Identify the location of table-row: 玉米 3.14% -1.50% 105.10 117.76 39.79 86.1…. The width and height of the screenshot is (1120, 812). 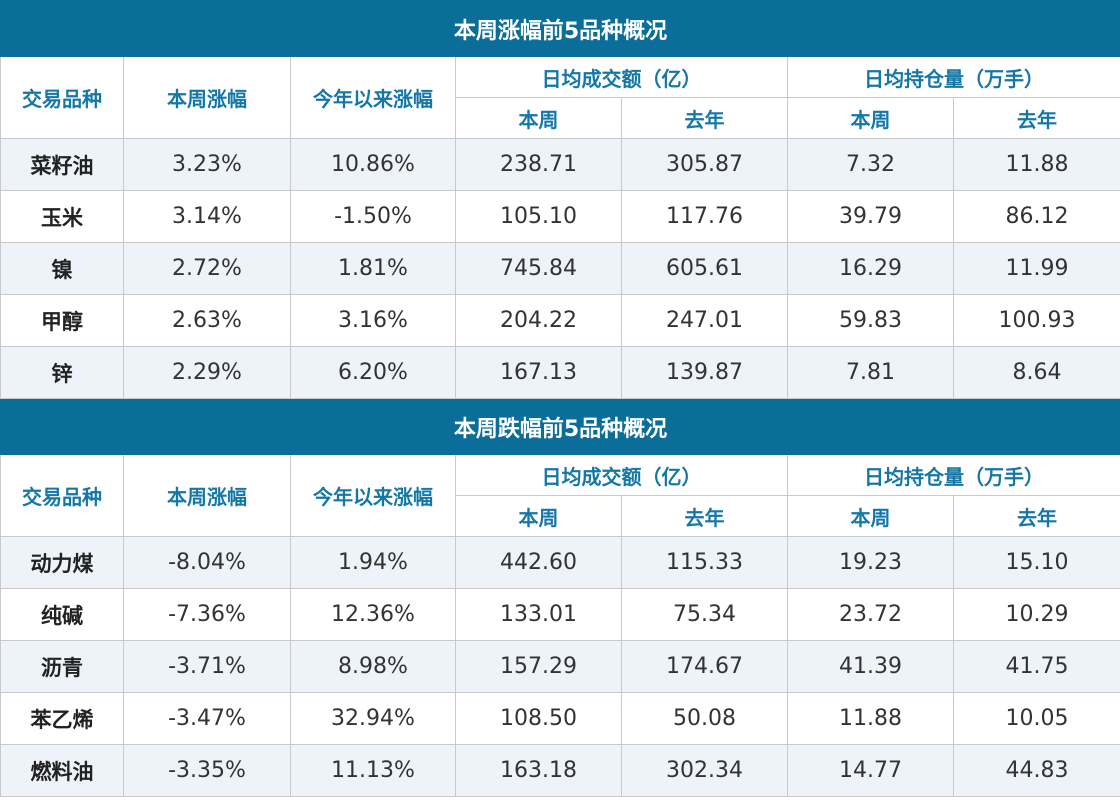
(560, 216).